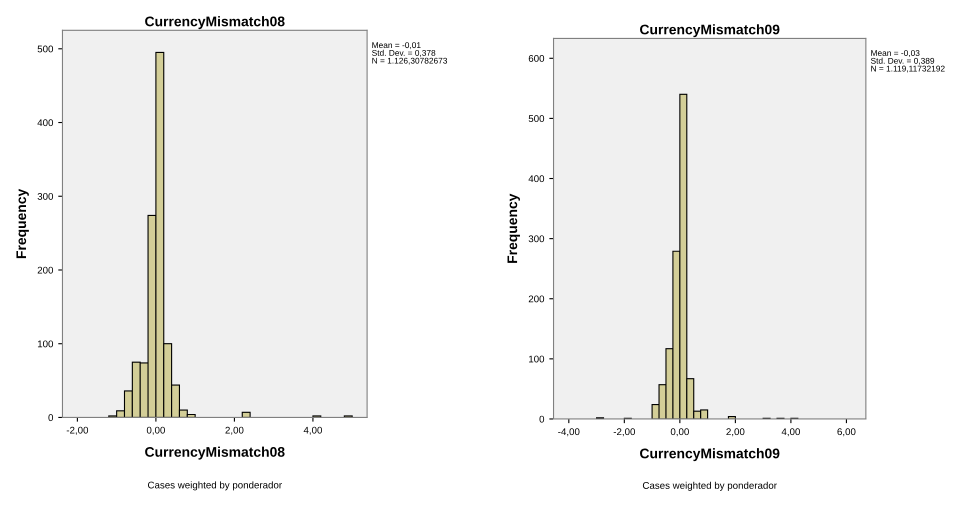 This screenshot has height=506, width=961. What do you see at coordinates (410, 53) in the screenshot?
I see `text: Mean = -0,01 Std. Dev. = 0,378 N = 1.126,30782673` at bounding box center [410, 53].